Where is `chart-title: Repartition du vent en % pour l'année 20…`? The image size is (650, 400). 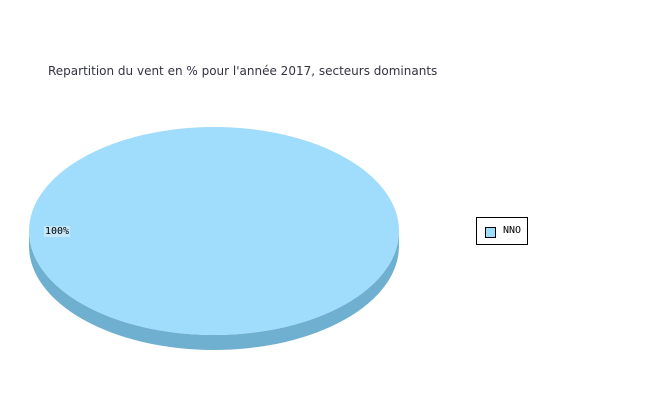 chart-title: Repartition du vent en % pour l'année 20… is located at coordinates (243, 71).